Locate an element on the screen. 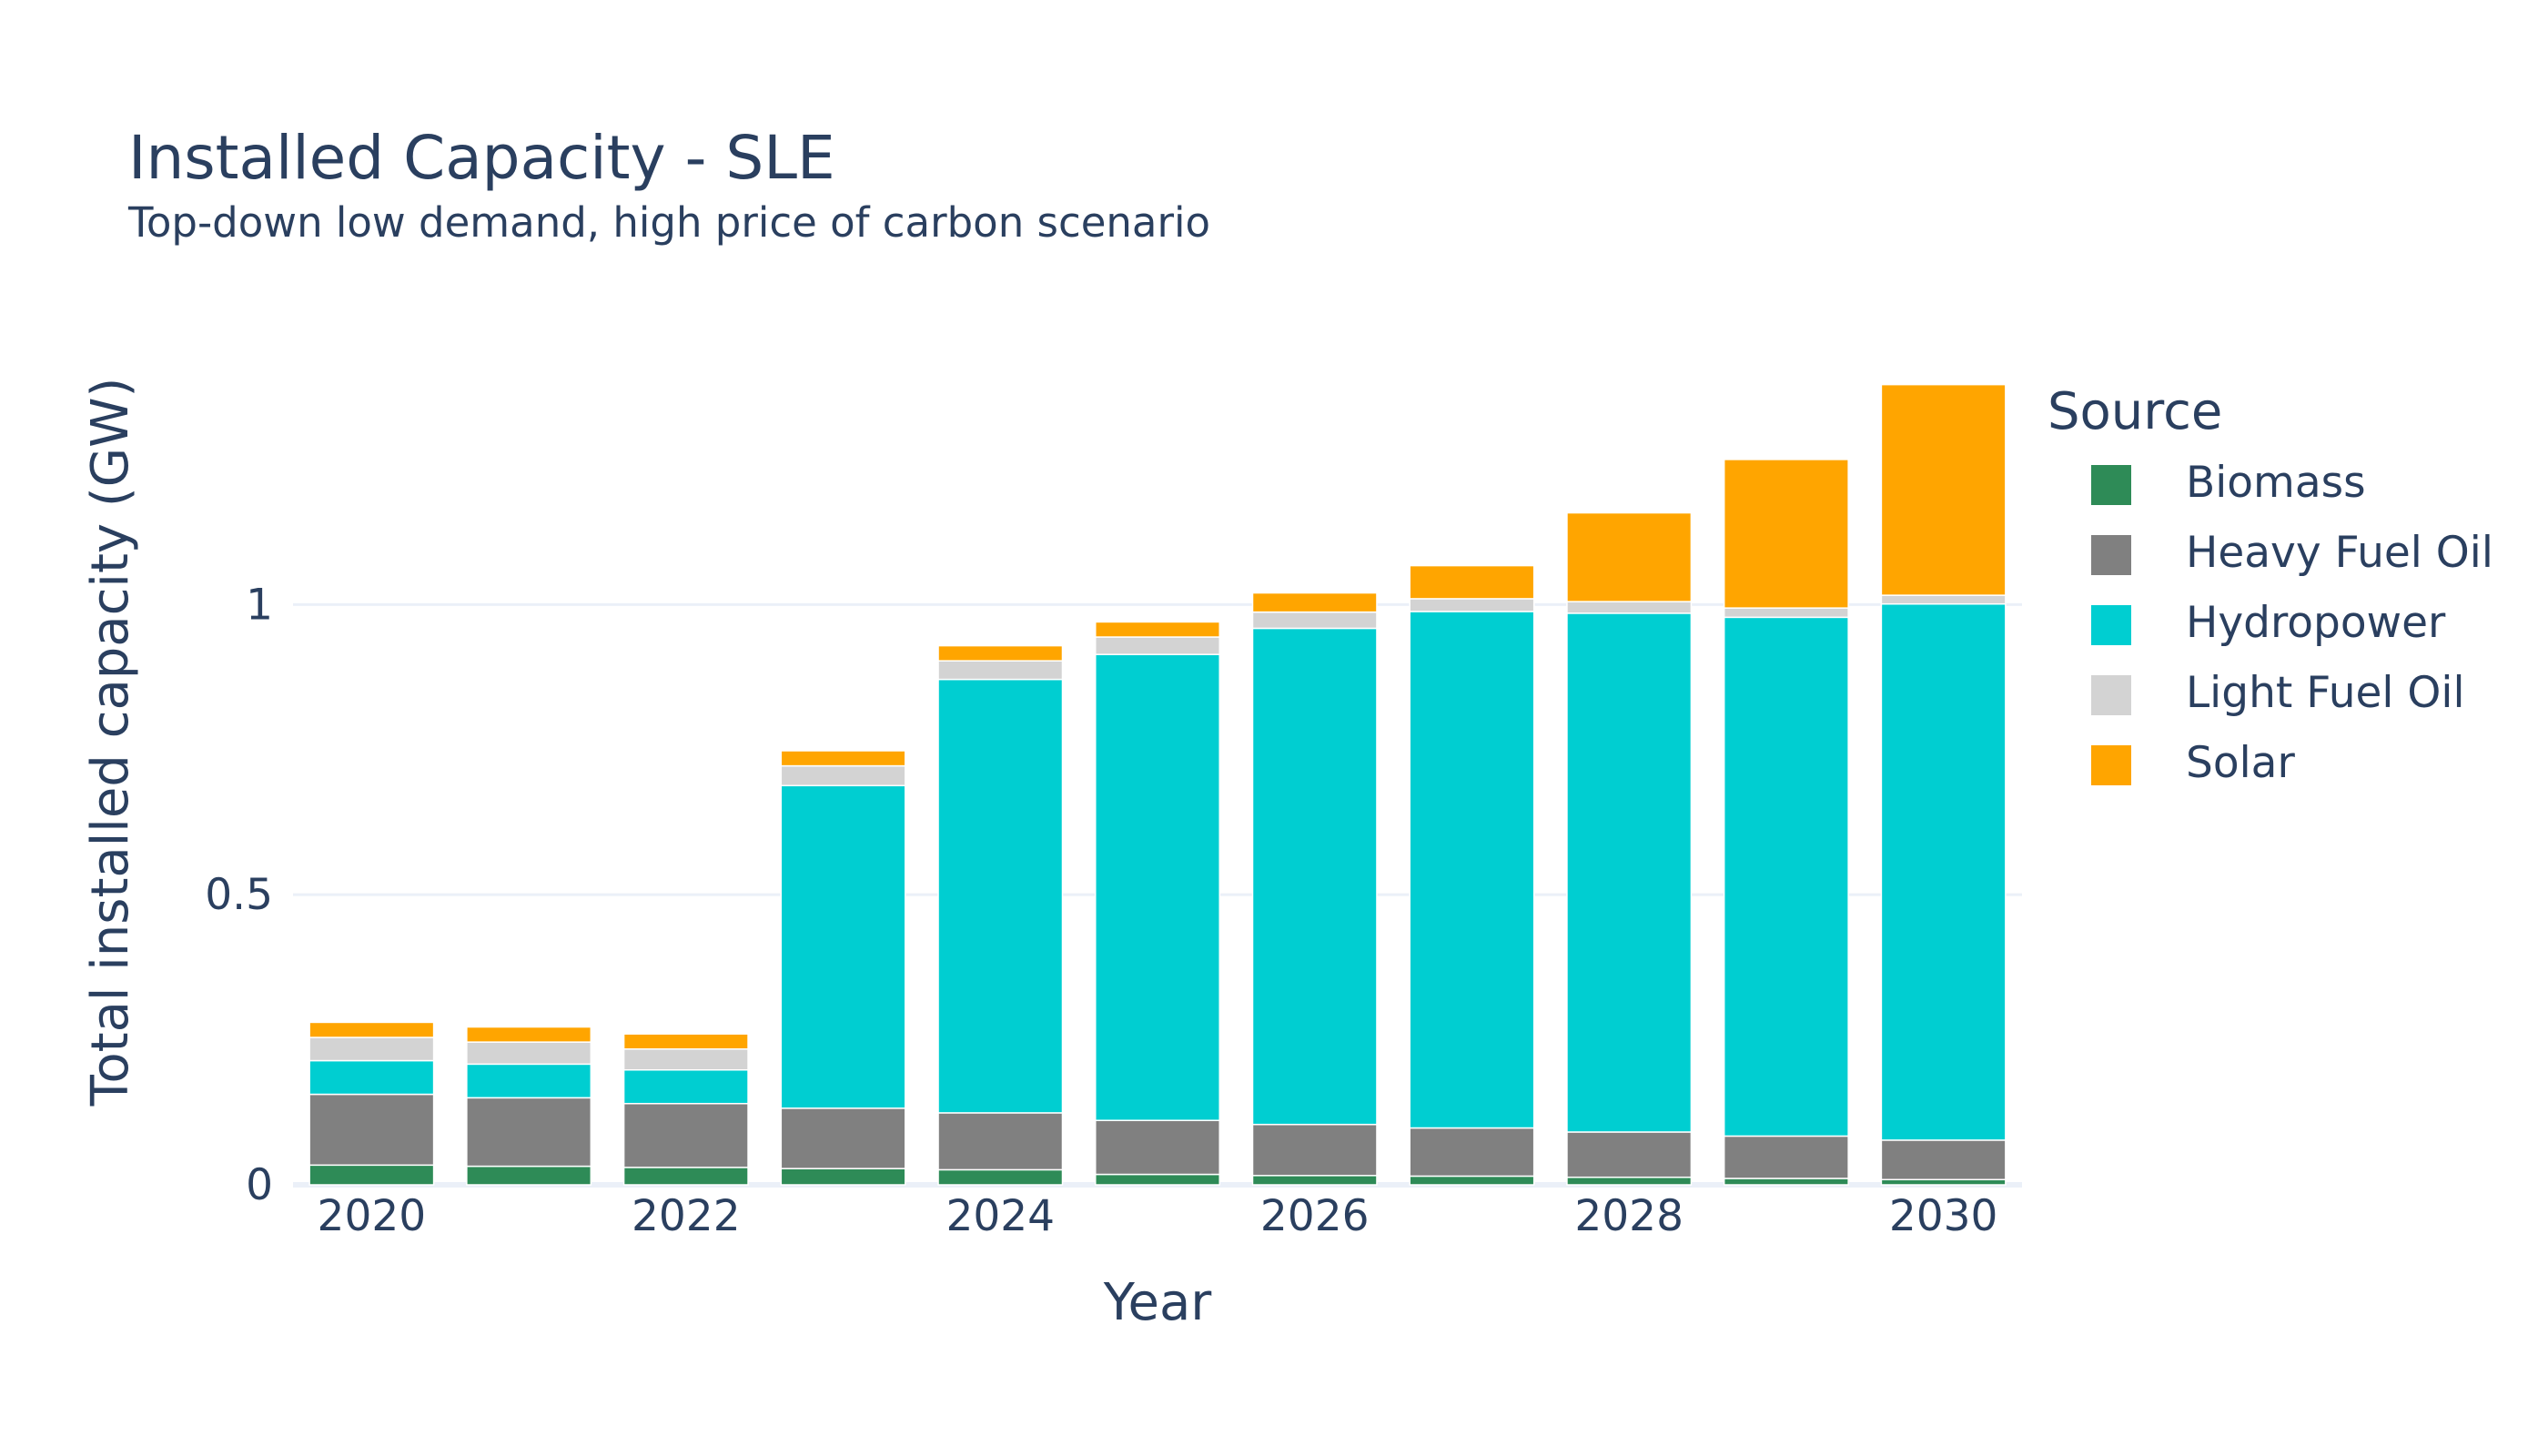 This screenshot has width=2548, height=1456. x-tick-label: 2022 is located at coordinates (687, 1216).